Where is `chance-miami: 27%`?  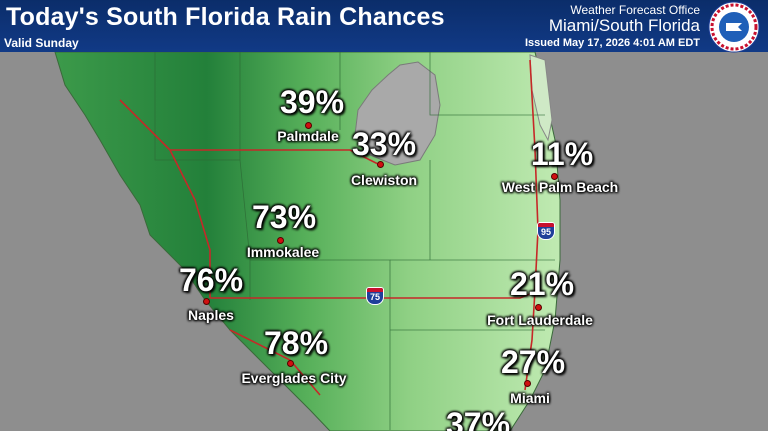 chance-miami: 27% is located at coordinates (533, 362).